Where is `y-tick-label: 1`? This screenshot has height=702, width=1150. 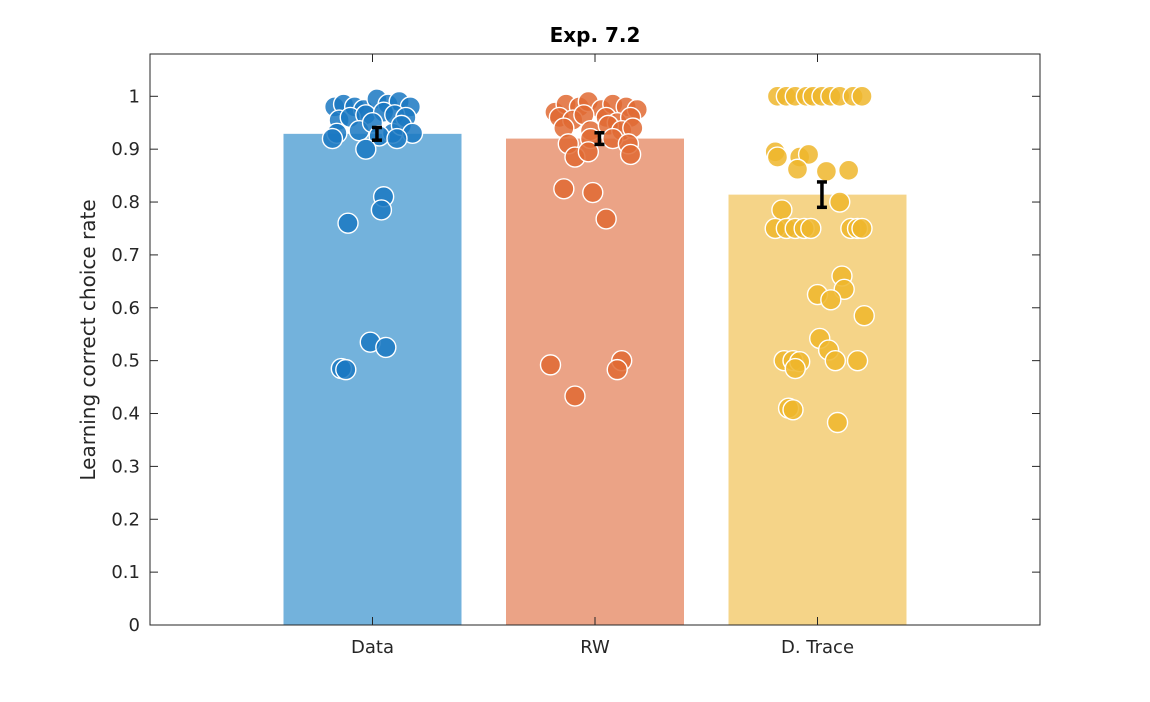
y-tick-label: 1 is located at coordinates (134, 96).